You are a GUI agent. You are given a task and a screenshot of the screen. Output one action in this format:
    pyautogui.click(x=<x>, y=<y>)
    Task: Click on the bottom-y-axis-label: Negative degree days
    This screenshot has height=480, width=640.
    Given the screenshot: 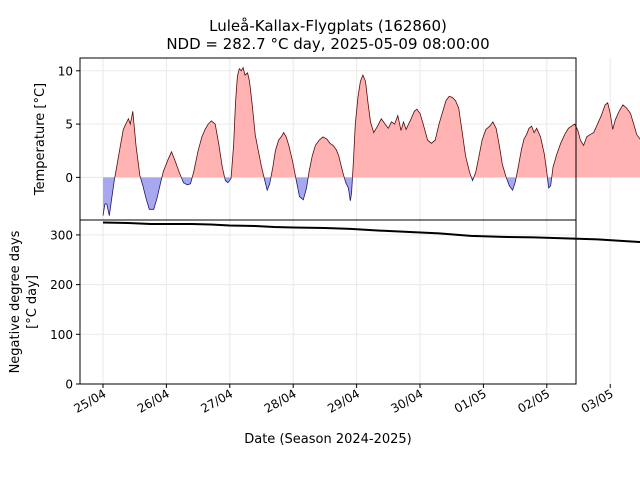 What is the action you would take?
    pyautogui.click(x=15, y=301)
    